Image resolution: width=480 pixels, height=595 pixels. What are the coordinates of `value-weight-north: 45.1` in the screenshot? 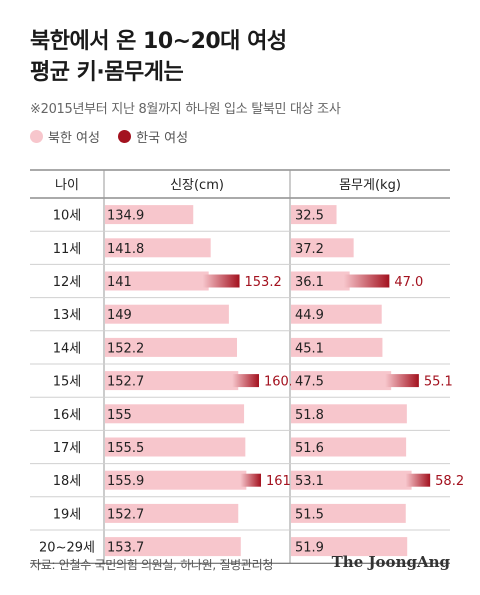 It's located at (309, 348).